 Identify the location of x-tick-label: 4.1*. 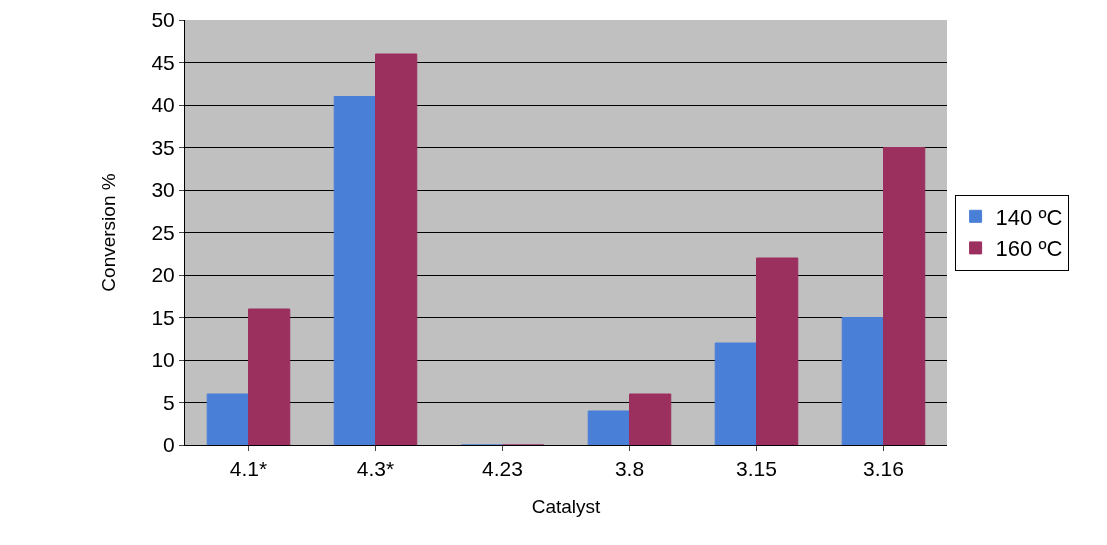
(248, 469).